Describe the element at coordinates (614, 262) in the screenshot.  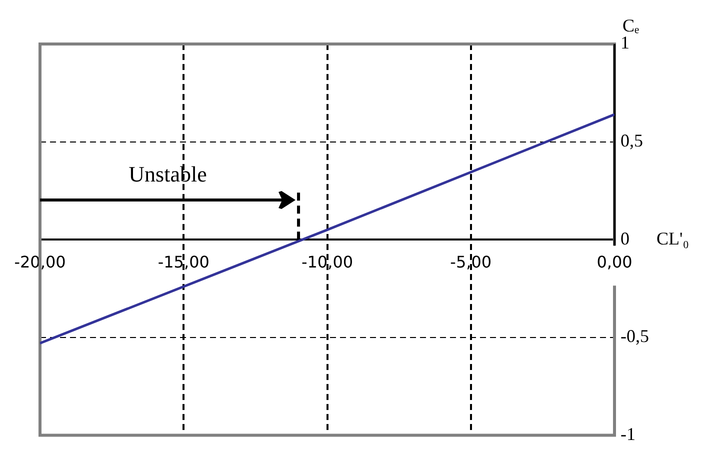
I see `x-tick-label: 0,00` at that location.